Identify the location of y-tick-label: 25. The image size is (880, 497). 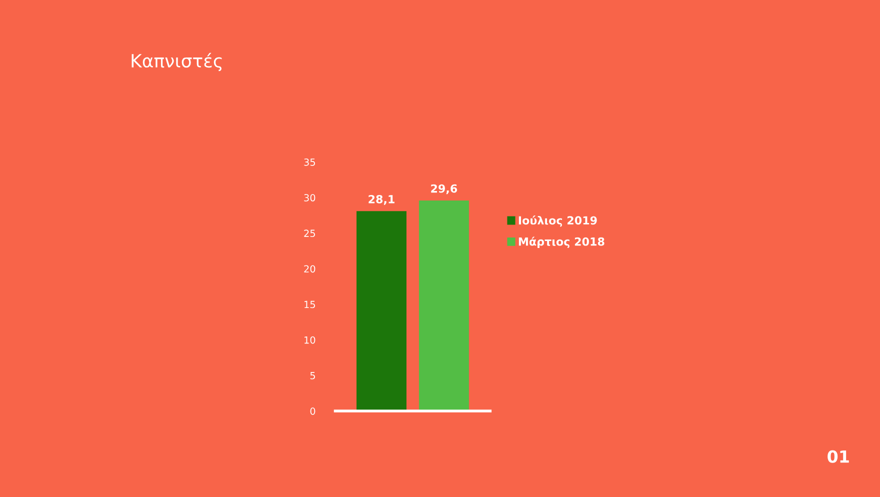
(309, 233).